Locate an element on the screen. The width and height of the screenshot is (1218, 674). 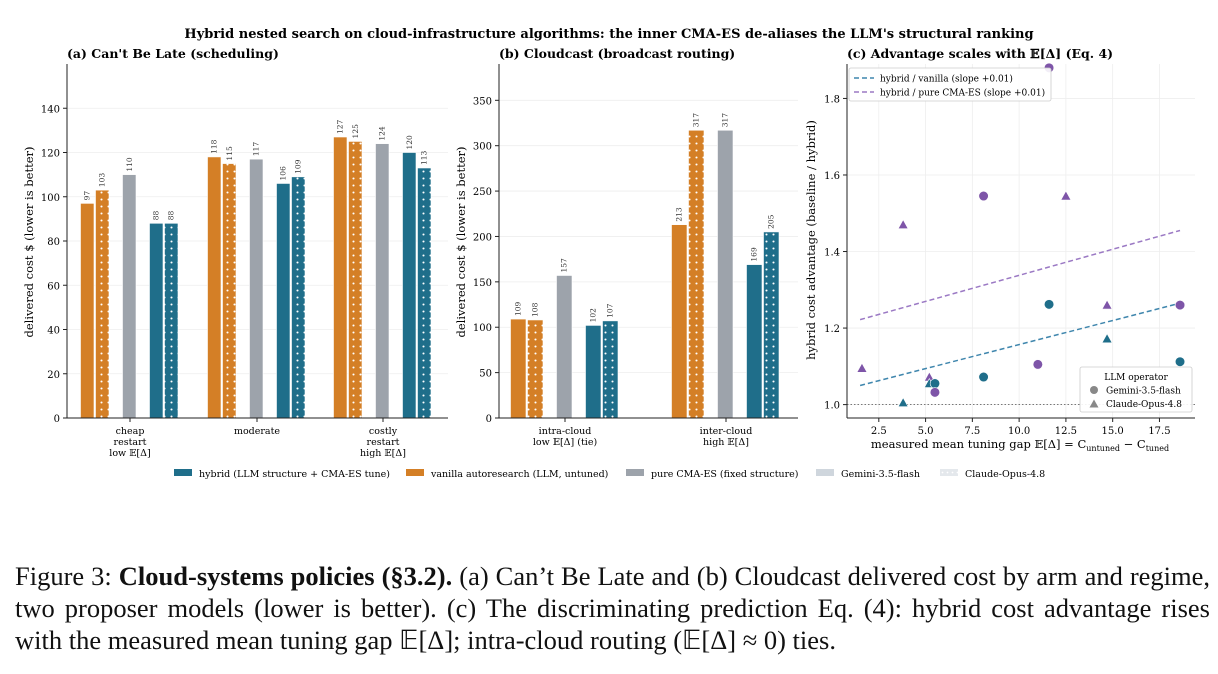
trend-legend-box is located at coordinates (950, 84).